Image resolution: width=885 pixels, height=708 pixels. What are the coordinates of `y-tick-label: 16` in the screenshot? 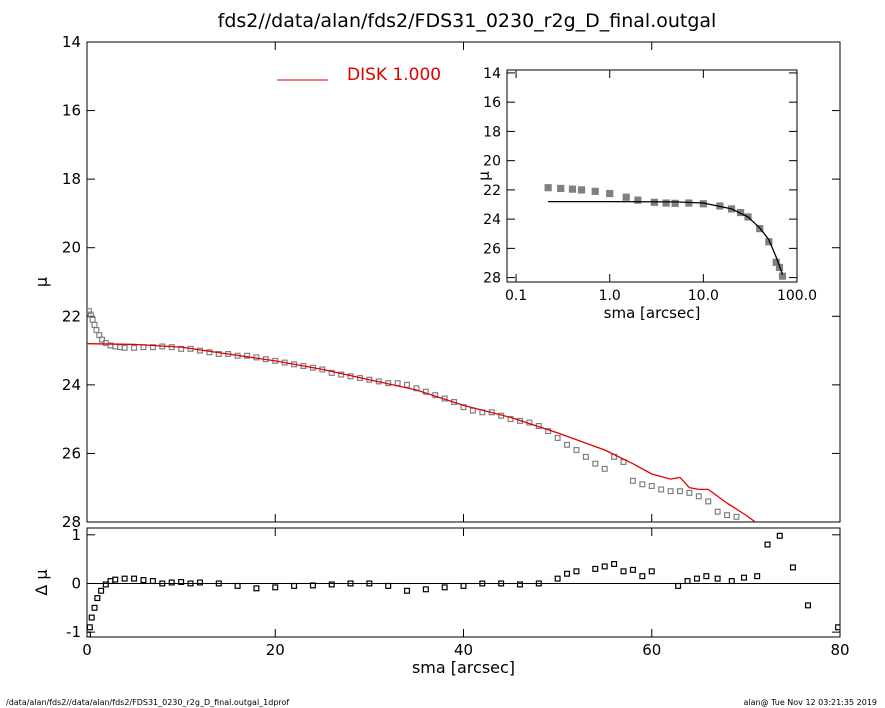 It's located at (71, 111).